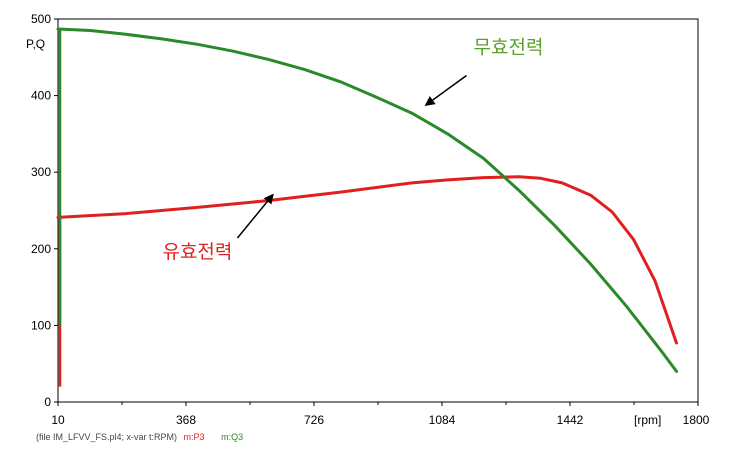 This screenshot has width=729, height=460. Describe the element at coordinates (314, 420) in the screenshot. I see `x-tick-label: 726` at that location.